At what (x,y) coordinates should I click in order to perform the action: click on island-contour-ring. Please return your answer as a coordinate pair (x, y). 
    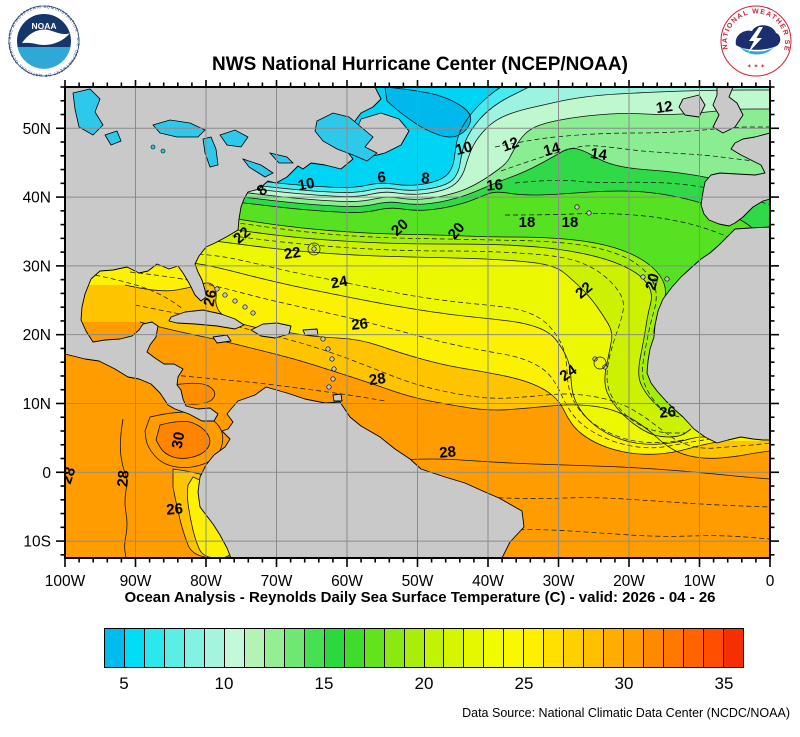
    Looking at the image, I should click on (600, 363).